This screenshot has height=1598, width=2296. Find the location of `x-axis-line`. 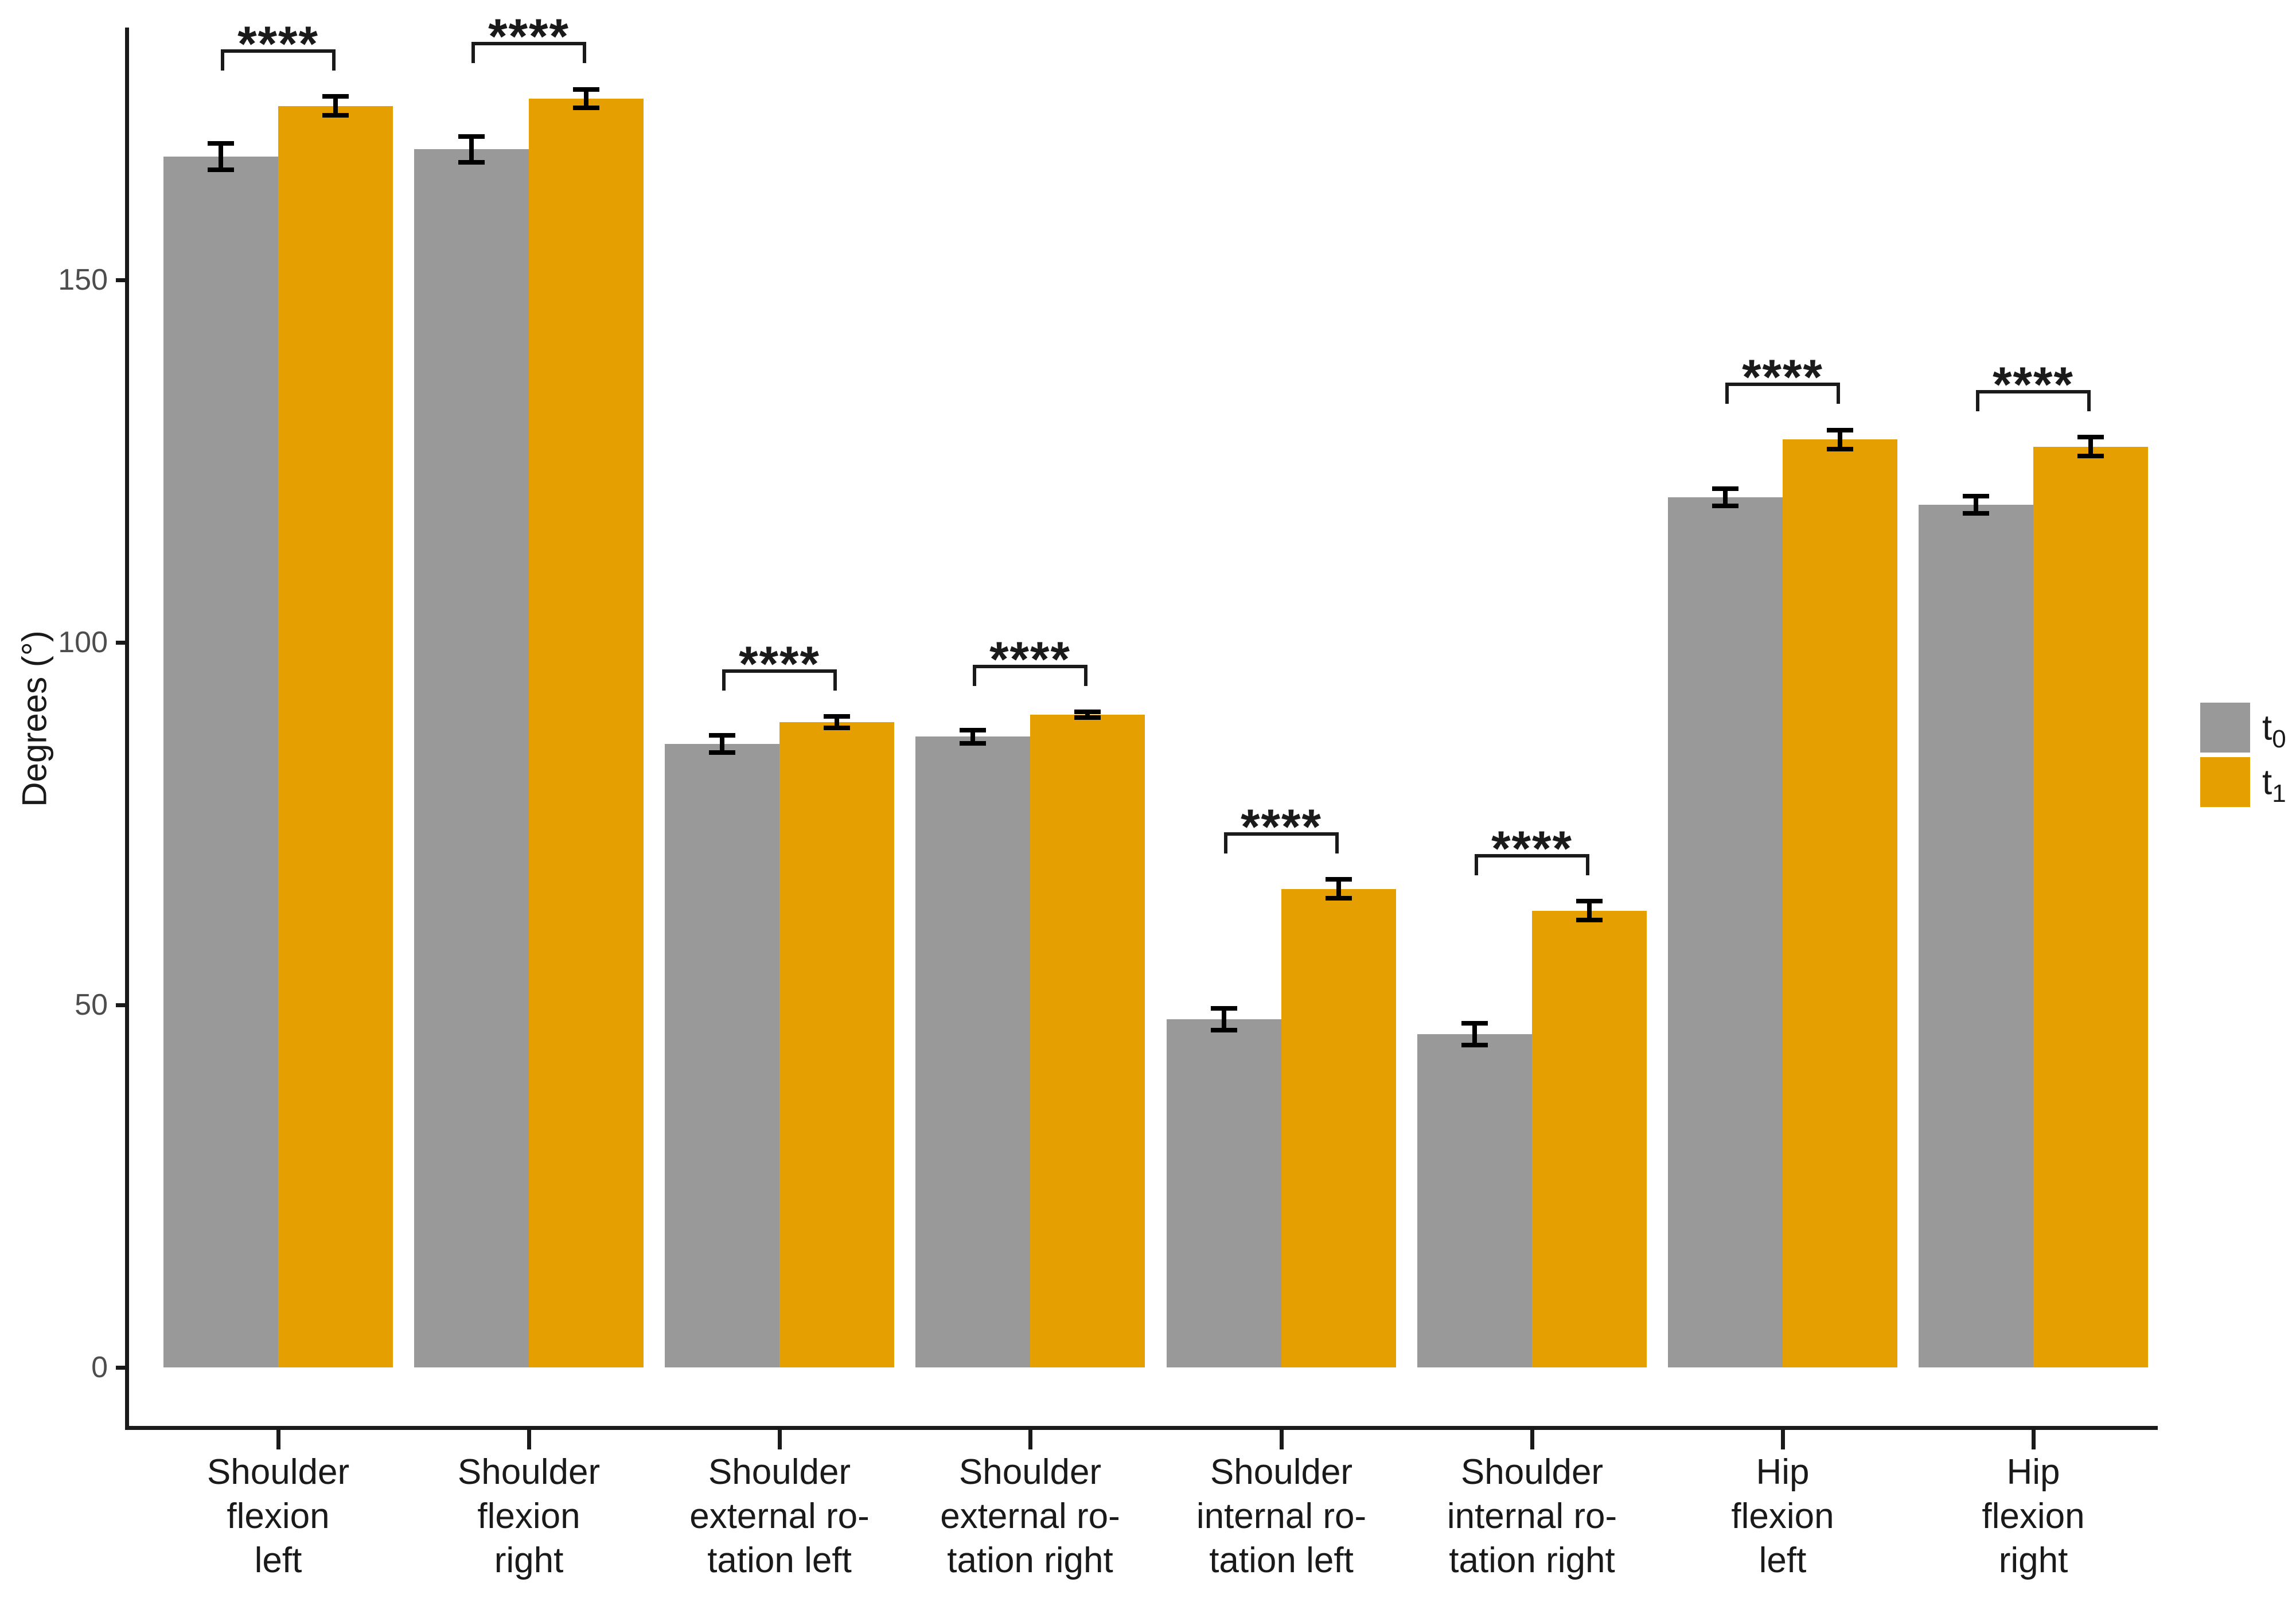

x-axis-line is located at coordinates (1141, 1428).